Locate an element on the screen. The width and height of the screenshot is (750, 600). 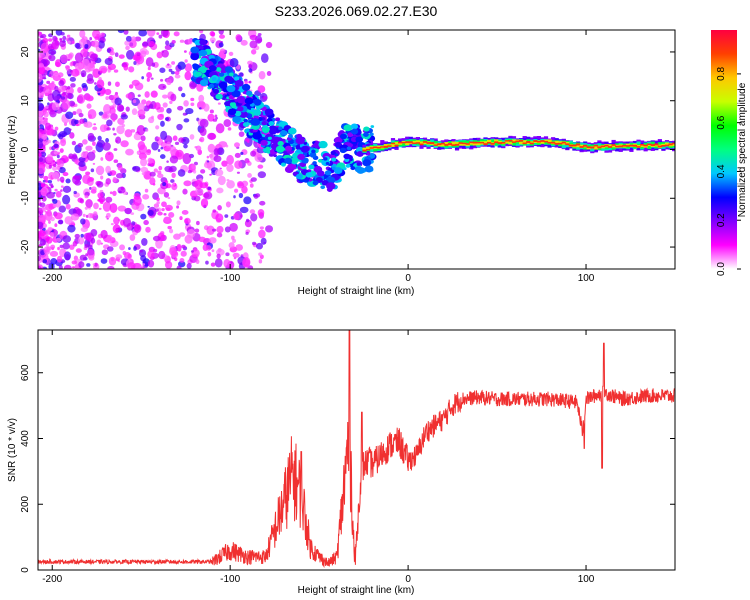
x-tick-label: 0 is located at coordinates (408, 278).